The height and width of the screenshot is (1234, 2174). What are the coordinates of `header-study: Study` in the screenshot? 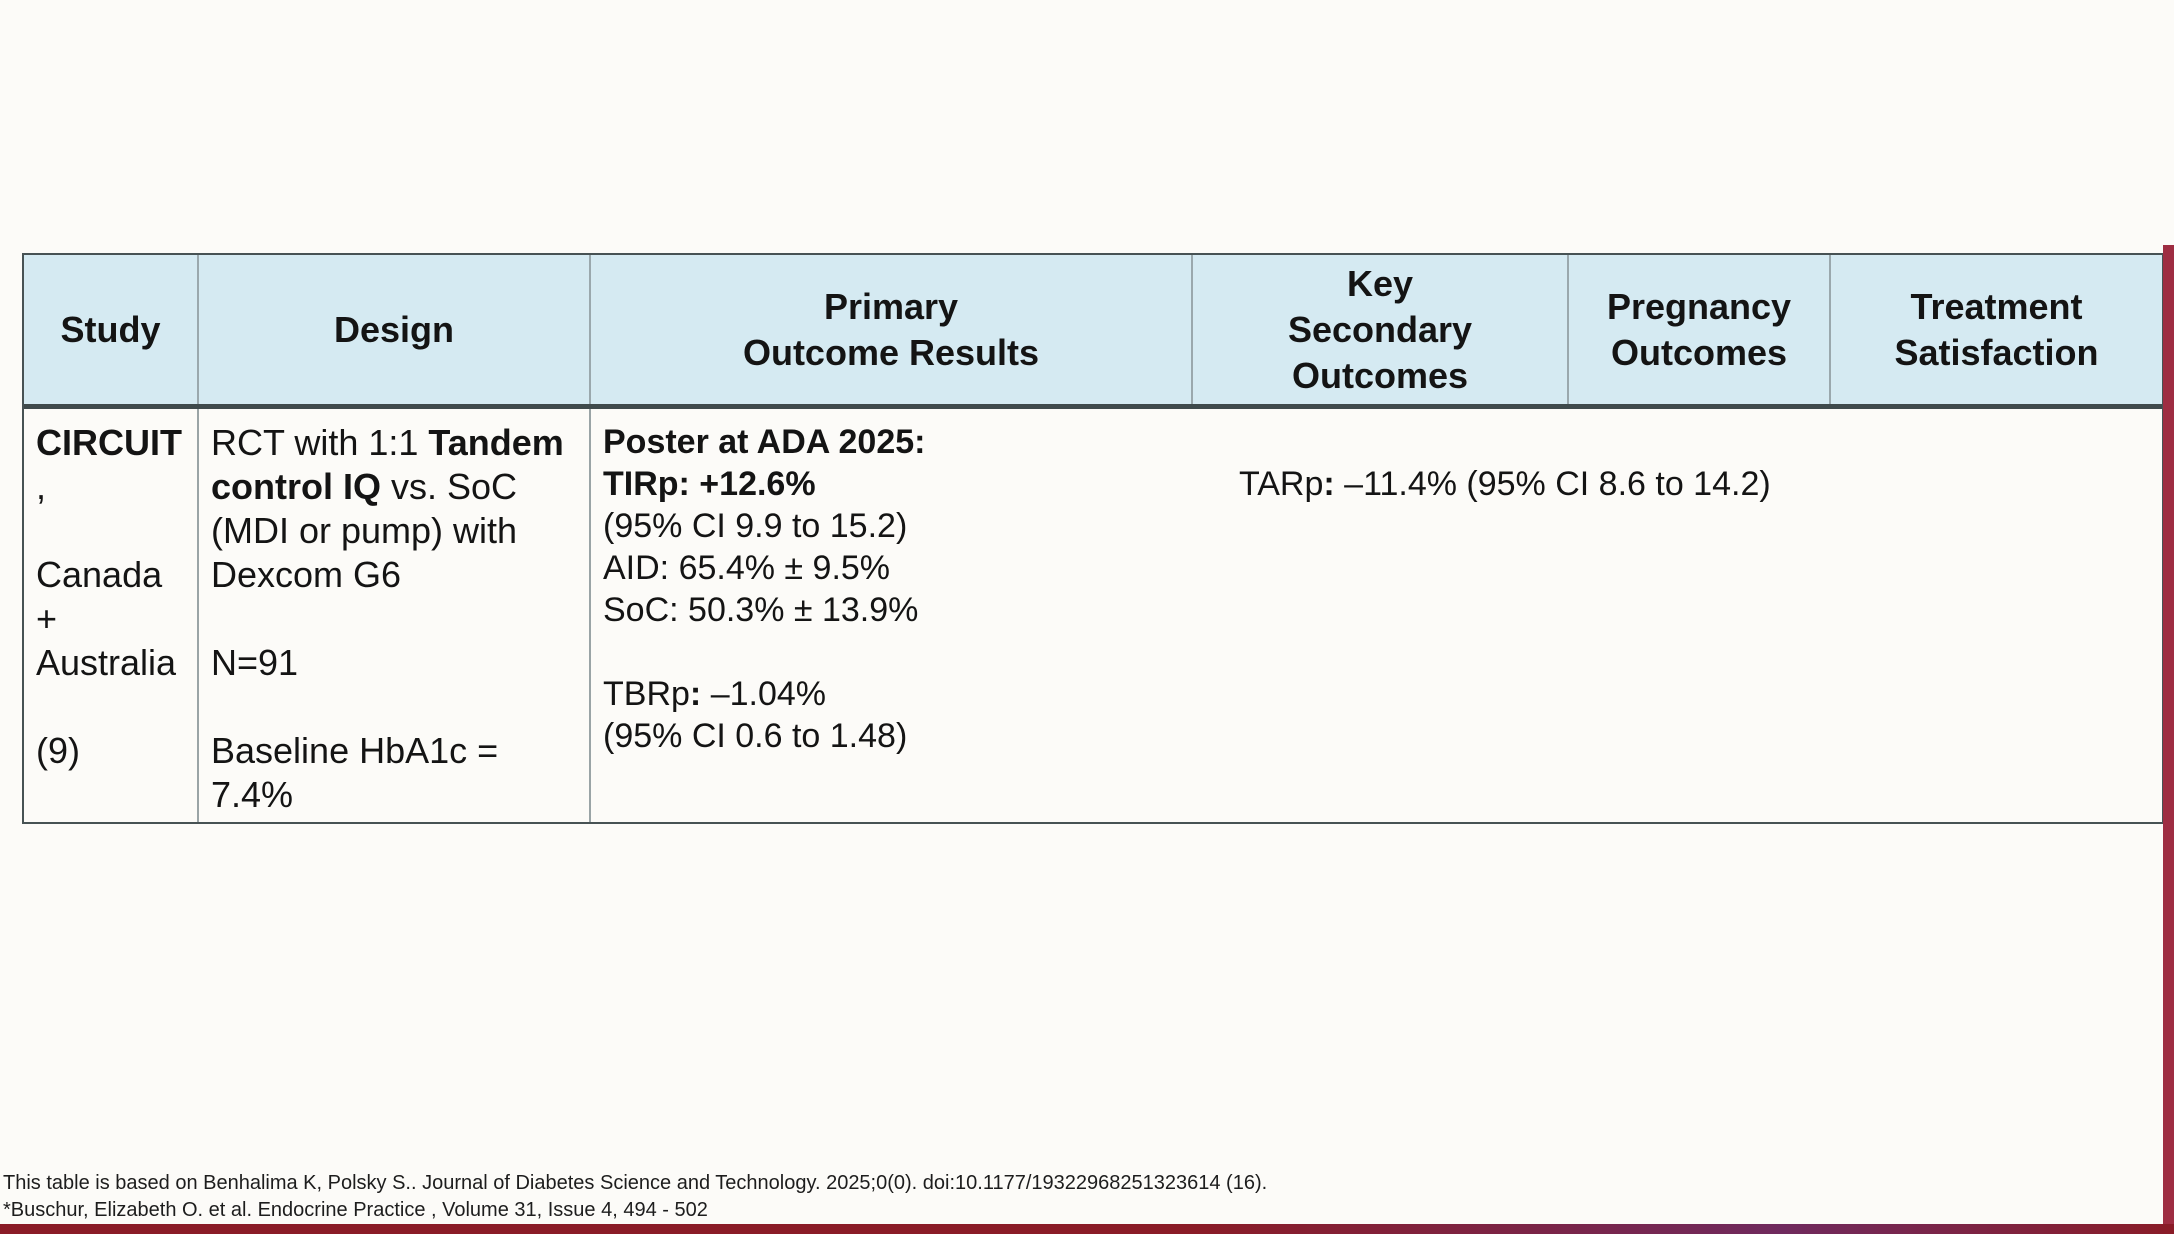 It's located at (111, 329).